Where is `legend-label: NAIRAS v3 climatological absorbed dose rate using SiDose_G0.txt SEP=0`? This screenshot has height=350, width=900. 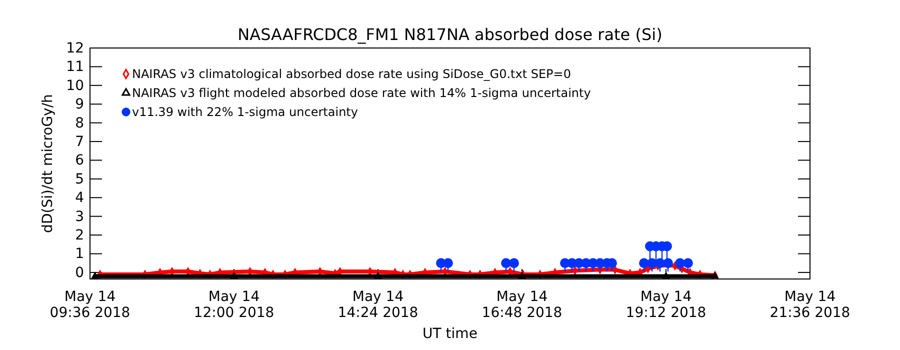 legend-label: NAIRAS v3 climatological absorbed dose rate using SiDose_G0.txt SEP=0 is located at coordinates (351, 74).